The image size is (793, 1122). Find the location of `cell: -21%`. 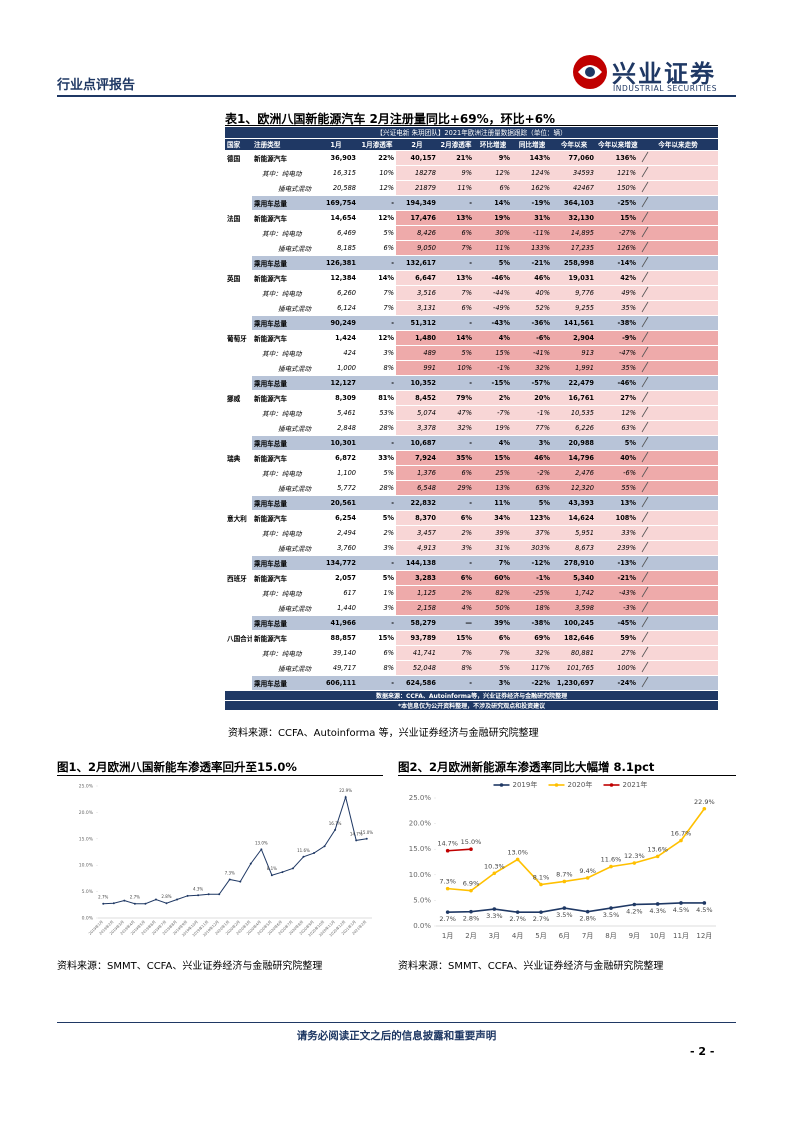

cell: -21% is located at coordinates (532, 263).